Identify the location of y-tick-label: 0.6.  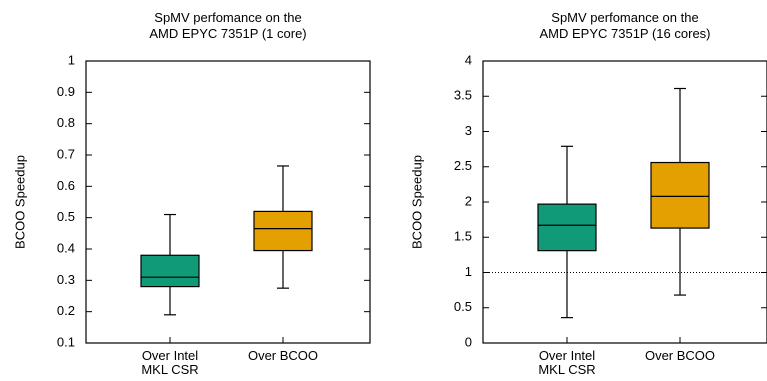
(66, 185).